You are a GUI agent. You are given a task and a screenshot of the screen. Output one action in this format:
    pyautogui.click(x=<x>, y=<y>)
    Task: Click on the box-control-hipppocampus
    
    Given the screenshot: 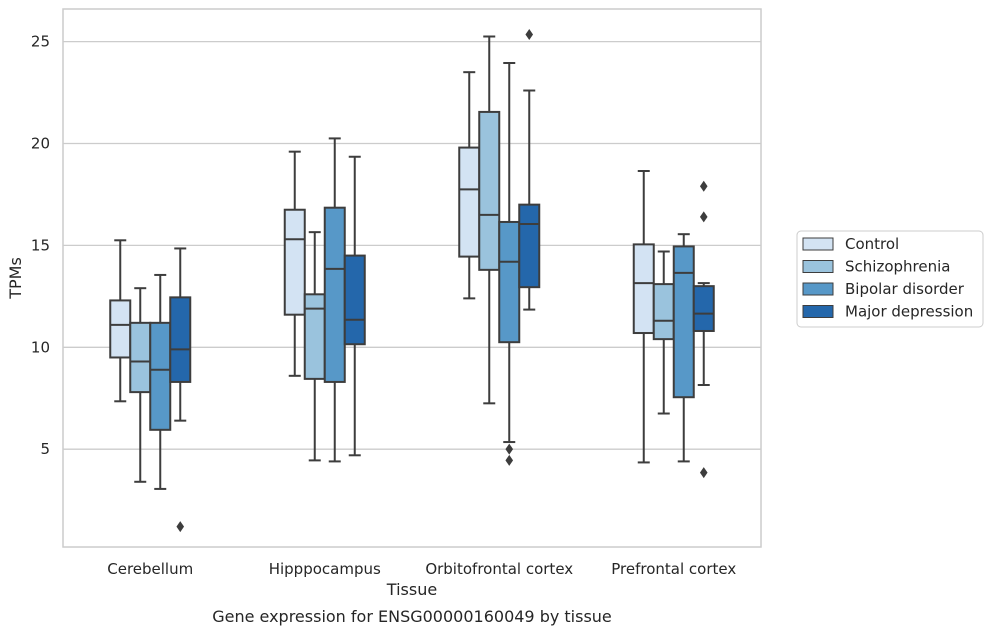 What is the action you would take?
    pyautogui.click(x=294, y=263)
    